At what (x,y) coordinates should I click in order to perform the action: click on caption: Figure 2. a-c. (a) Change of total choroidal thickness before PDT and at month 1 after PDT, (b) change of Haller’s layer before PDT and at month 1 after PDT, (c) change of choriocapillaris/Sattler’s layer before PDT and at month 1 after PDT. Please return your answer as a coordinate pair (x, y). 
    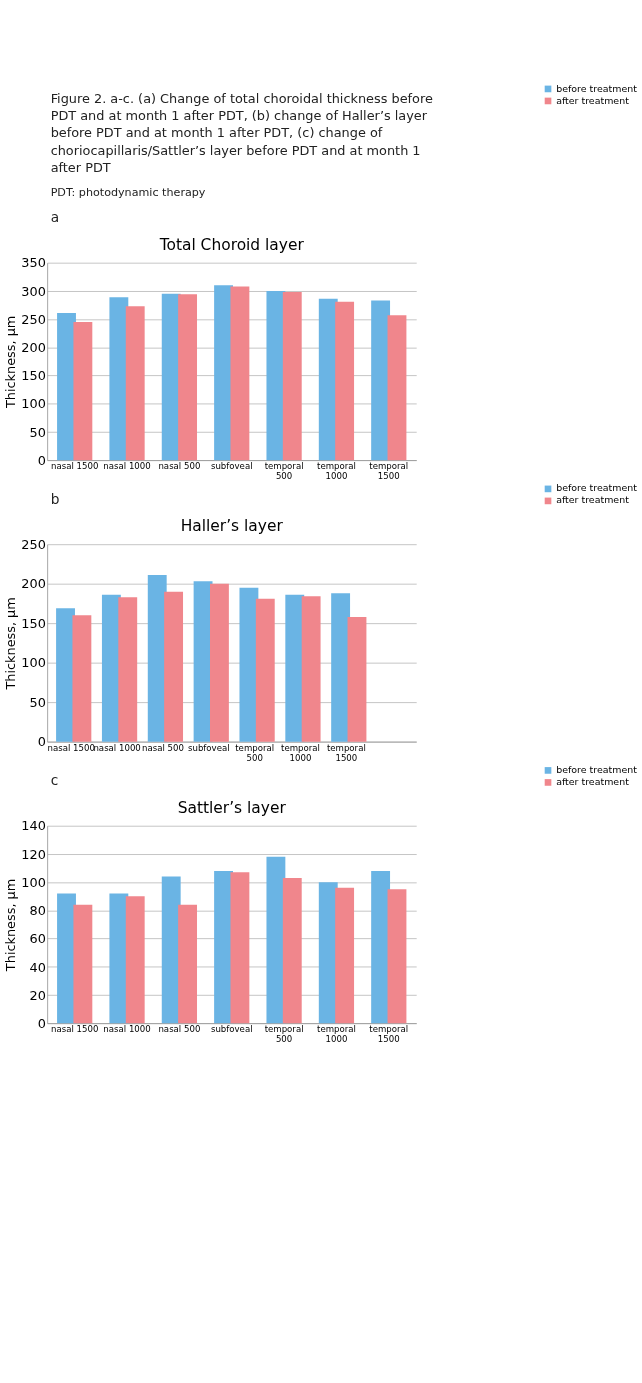
    Looking at the image, I should click on (241, 133).